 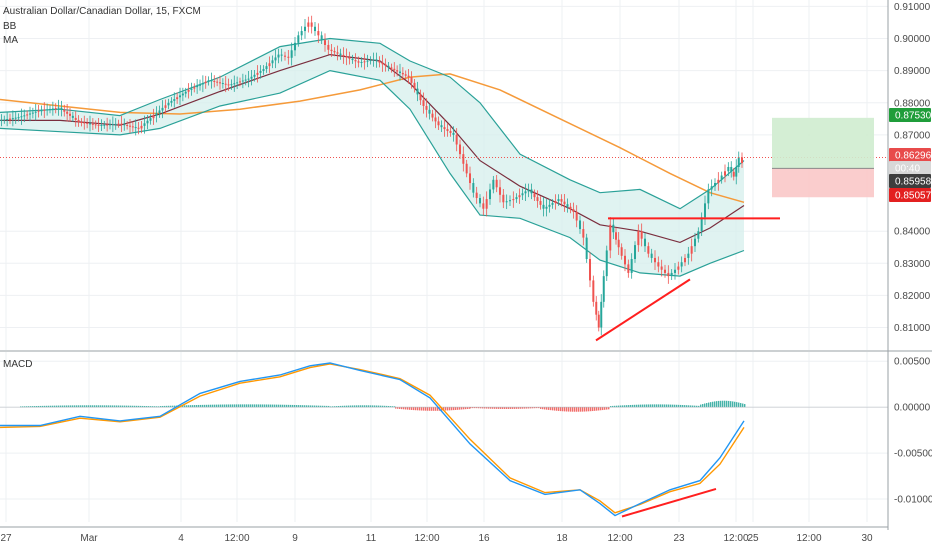 I want to click on indicator-label-ma: MA, so click(x=10, y=40).